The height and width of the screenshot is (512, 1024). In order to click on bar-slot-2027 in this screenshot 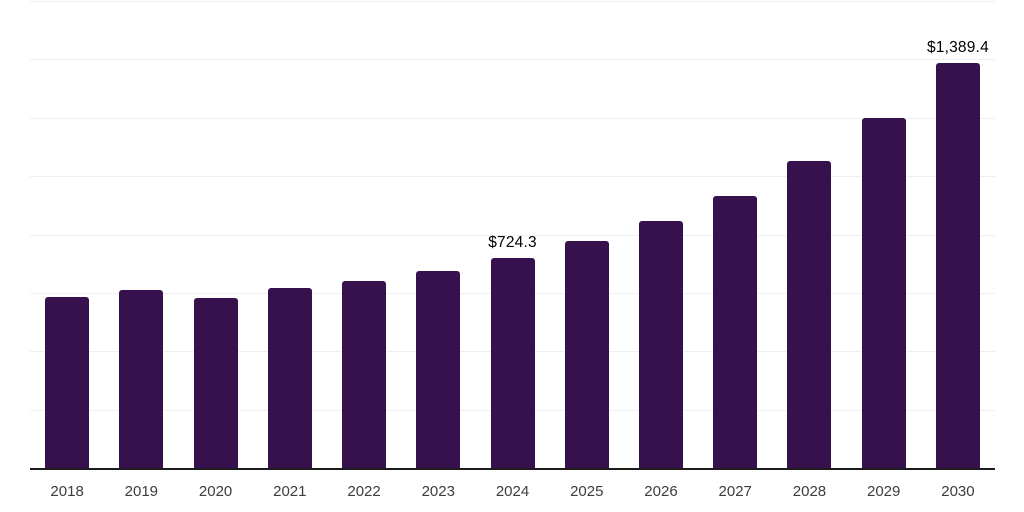, I will do `click(735, 235)`.